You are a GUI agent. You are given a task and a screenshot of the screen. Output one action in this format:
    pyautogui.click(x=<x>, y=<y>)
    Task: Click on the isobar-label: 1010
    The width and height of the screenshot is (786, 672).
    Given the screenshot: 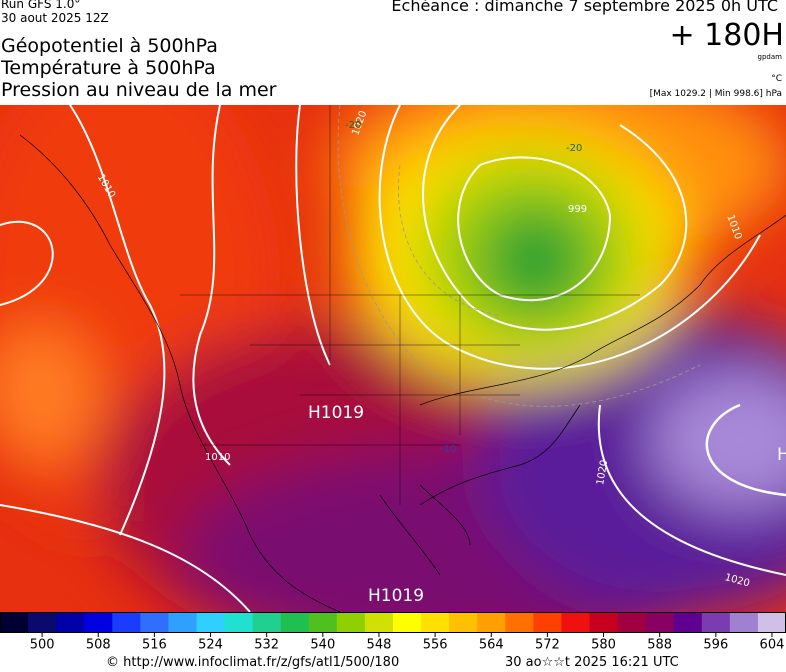 What is the action you would take?
    pyautogui.click(x=217, y=457)
    